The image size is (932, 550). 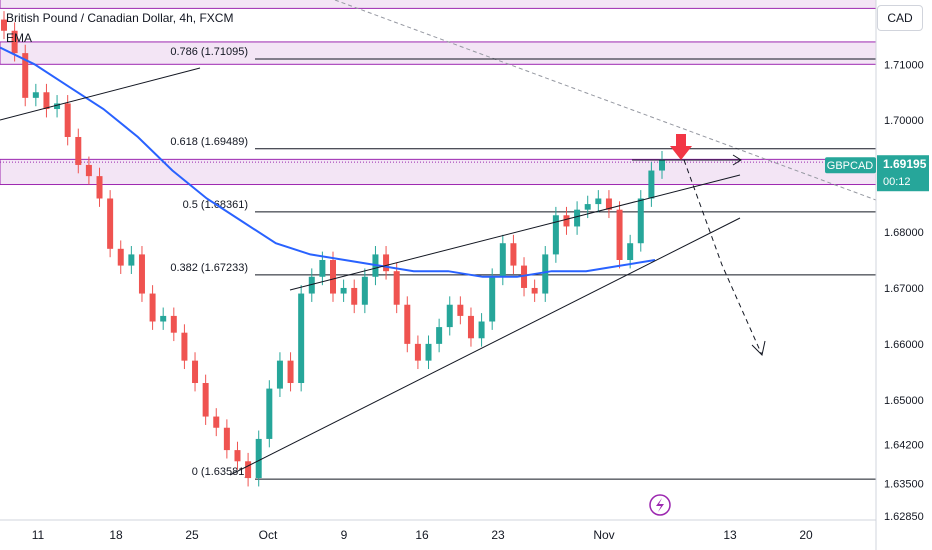 What do you see at coordinates (904, 289) in the screenshot?
I see `price-axis-tick: 1.67000` at bounding box center [904, 289].